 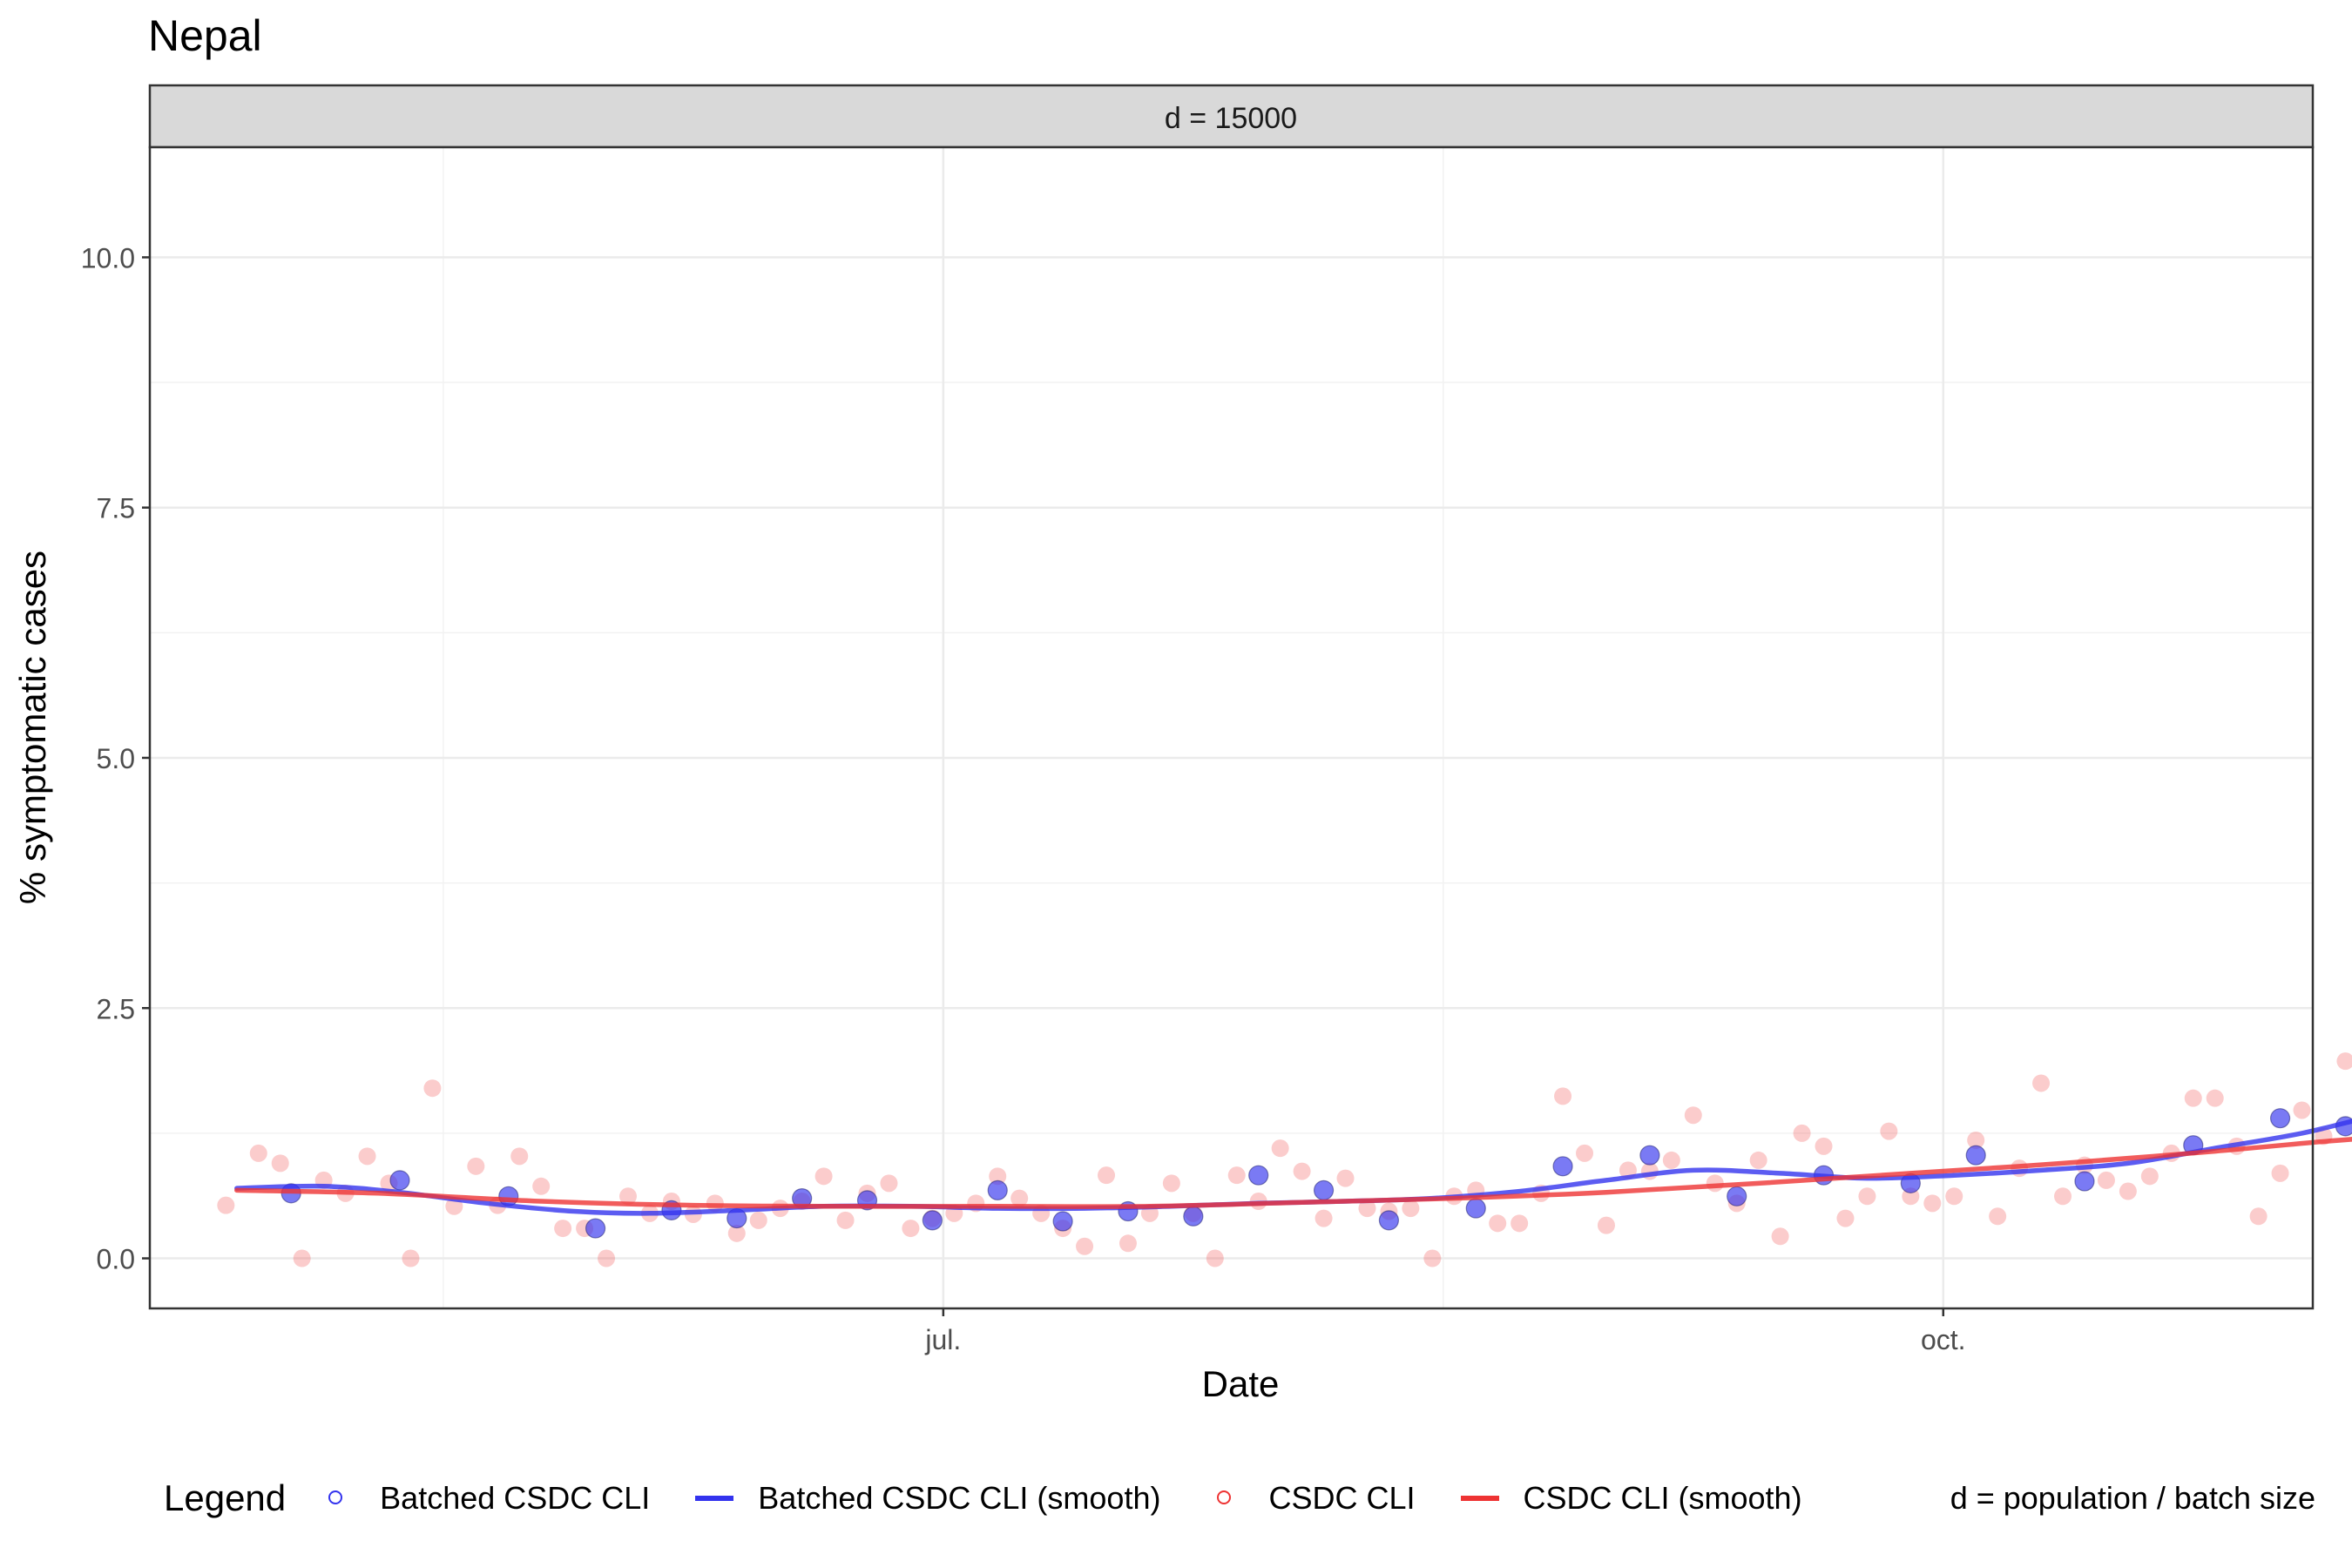 I want to click on x-tick-label: jul., so click(x=943, y=1339).